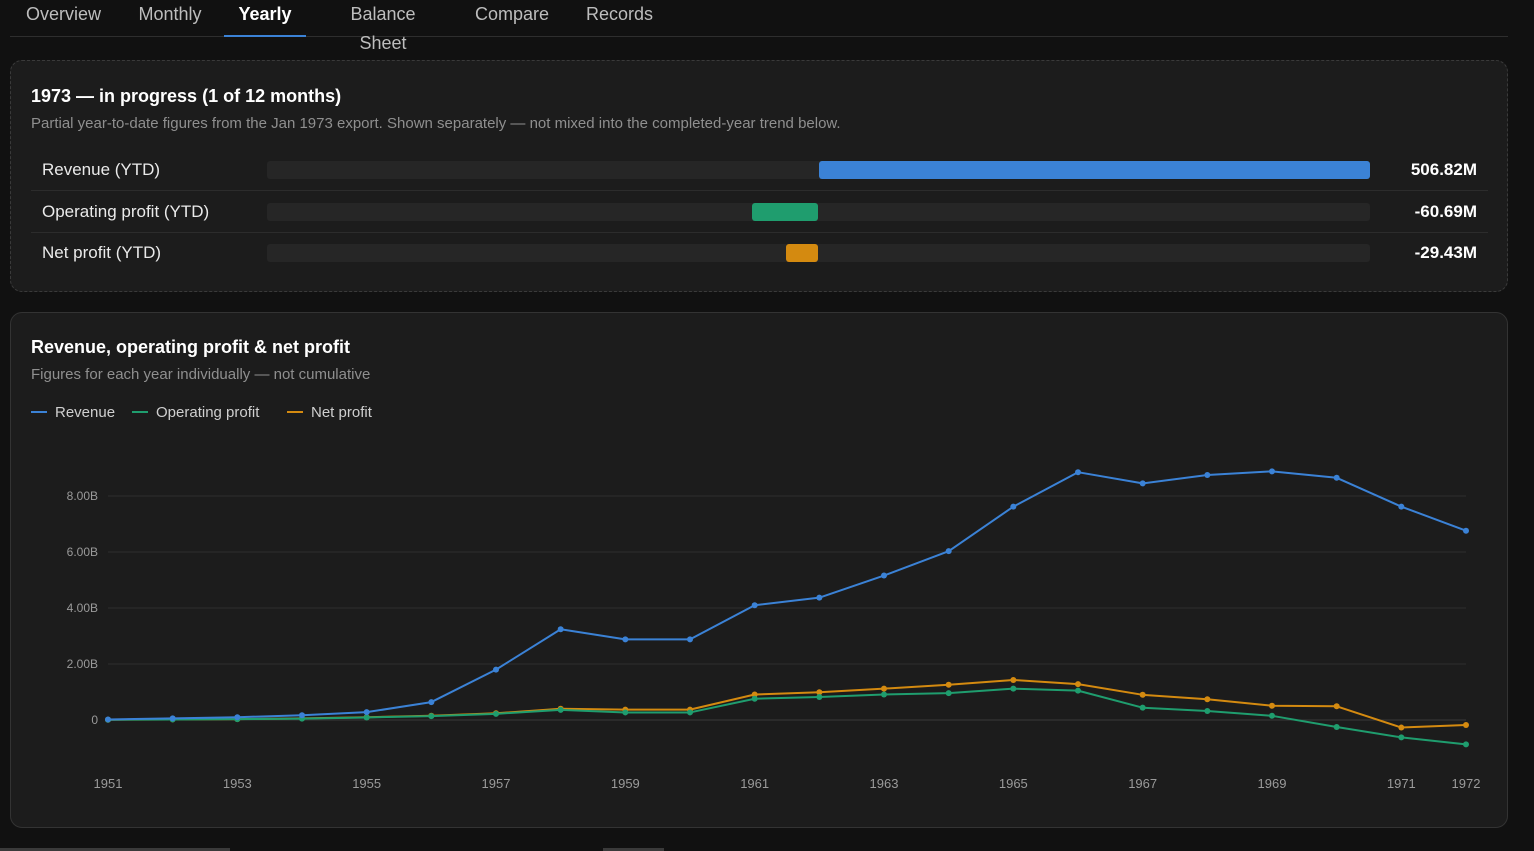 This screenshot has width=1534, height=851. What do you see at coordinates (191, 347) in the screenshot?
I see `trend-title: Revenue, operating profit & net profit` at bounding box center [191, 347].